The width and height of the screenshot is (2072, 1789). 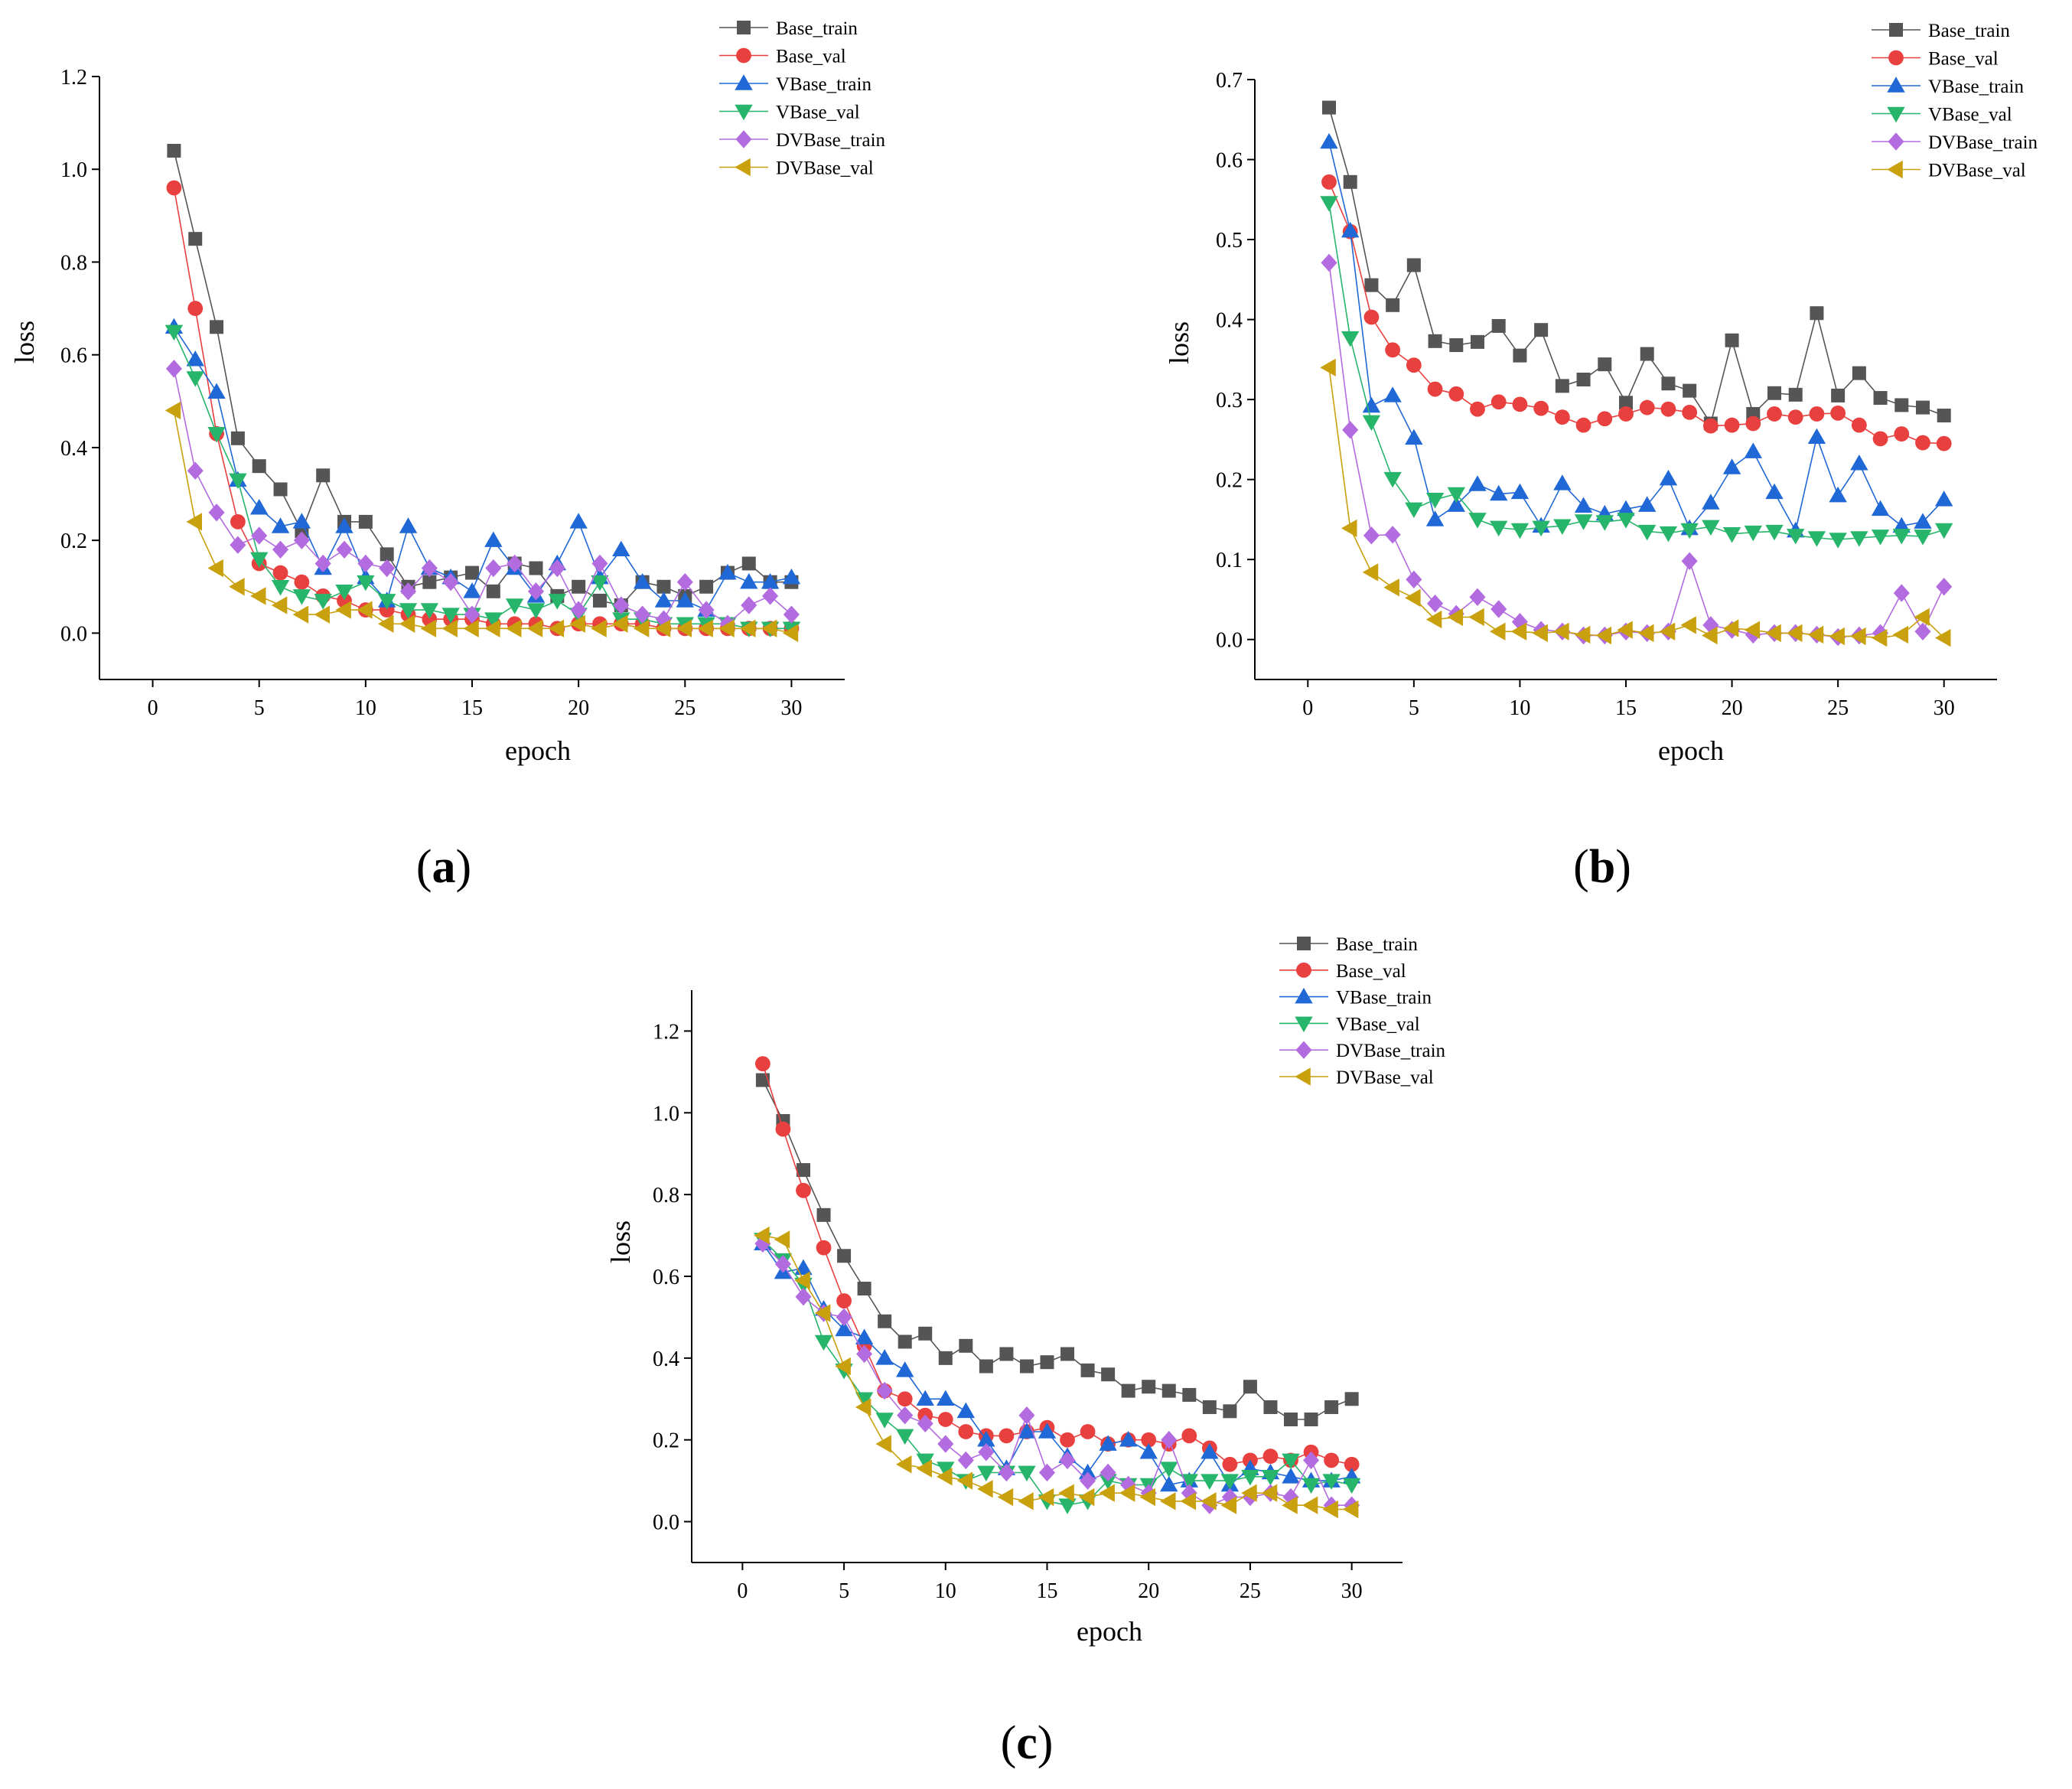 What do you see at coordinates (844, 1591) in the screenshot?
I see `x-tick-label: 5` at bounding box center [844, 1591].